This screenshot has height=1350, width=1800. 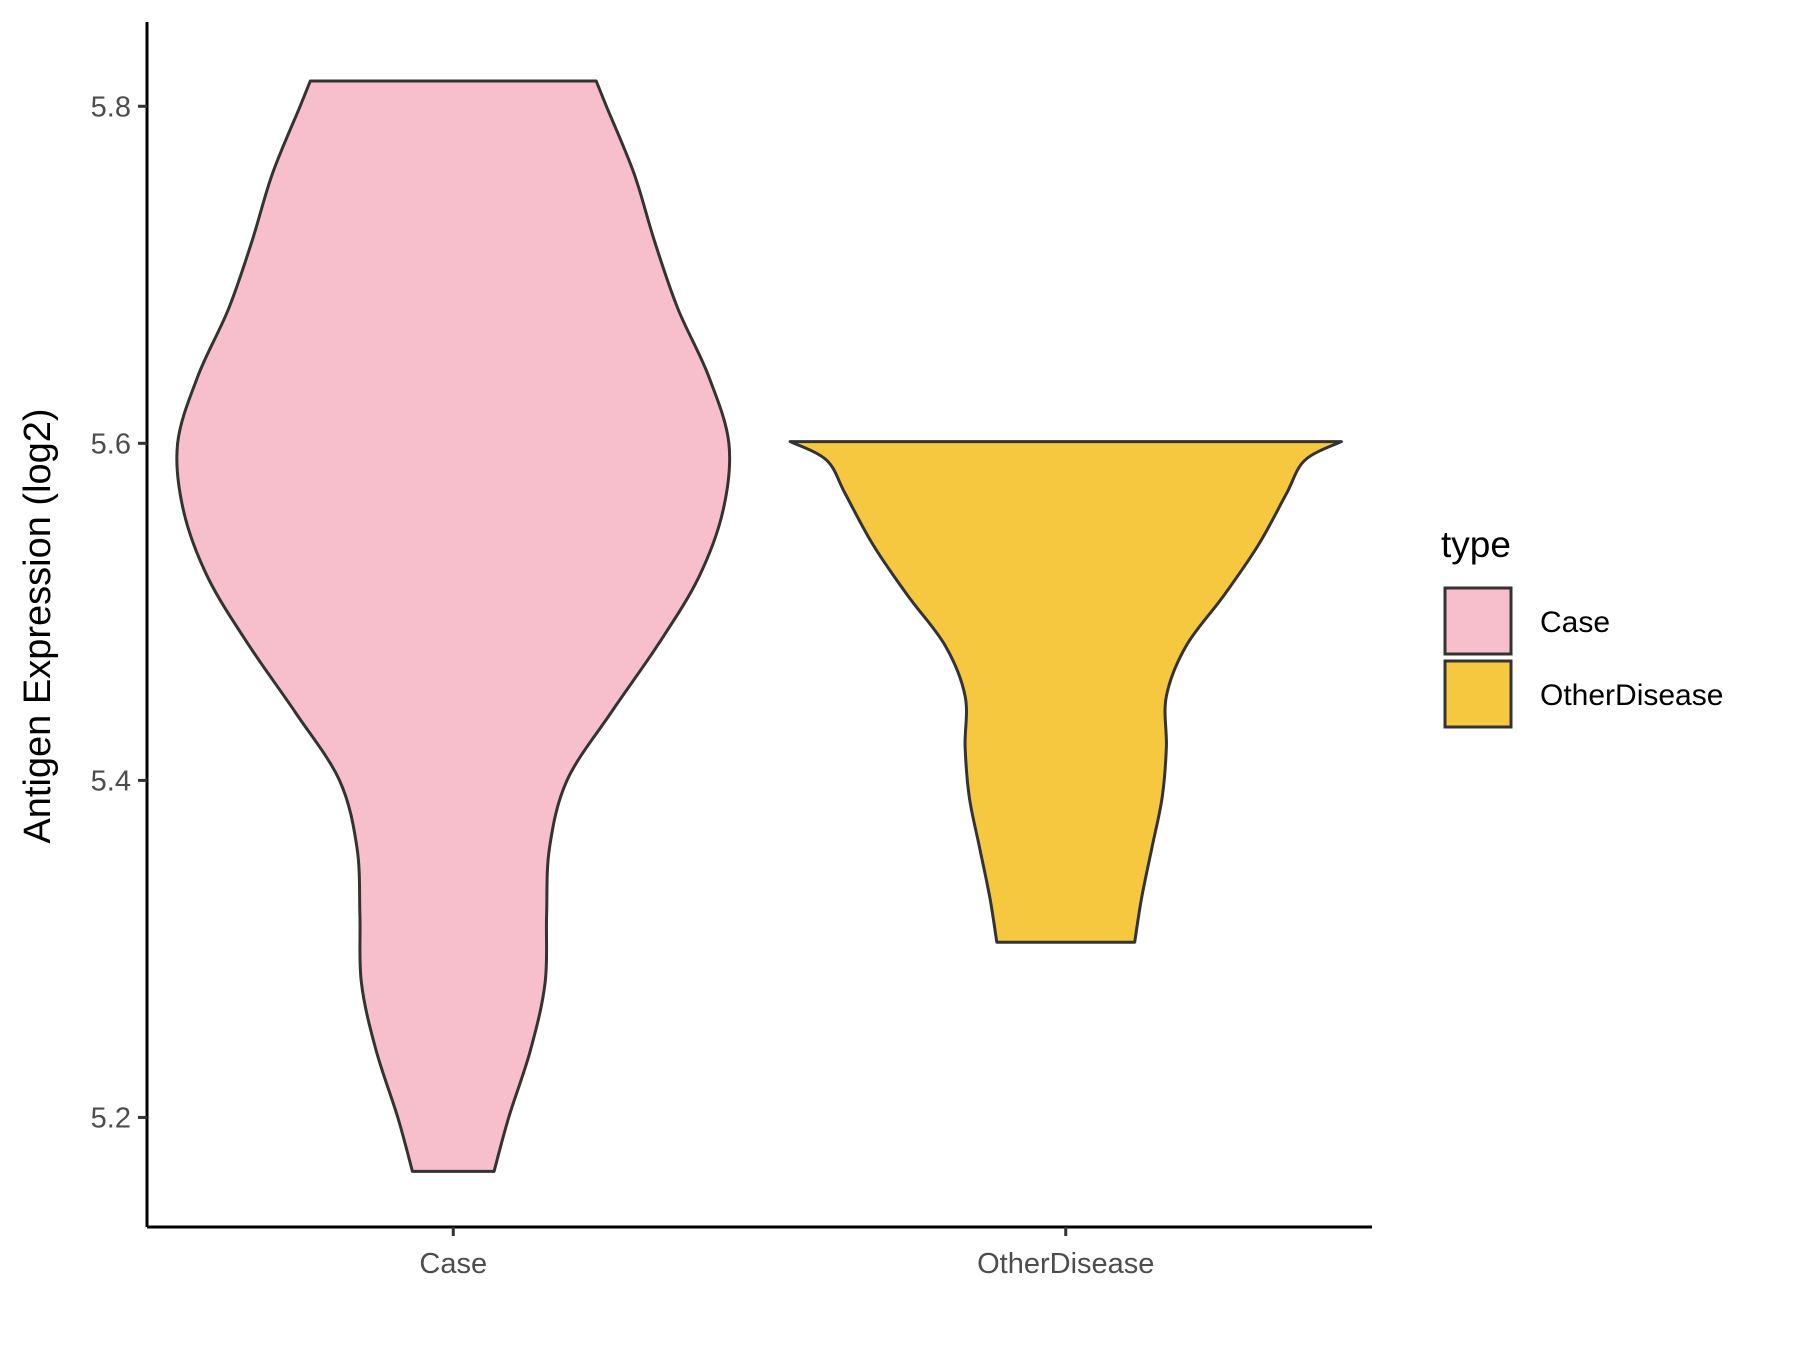 What do you see at coordinates (1476, 544) in the screenshot?
I see `legend-title: type` at bounding box center [1476, 544].